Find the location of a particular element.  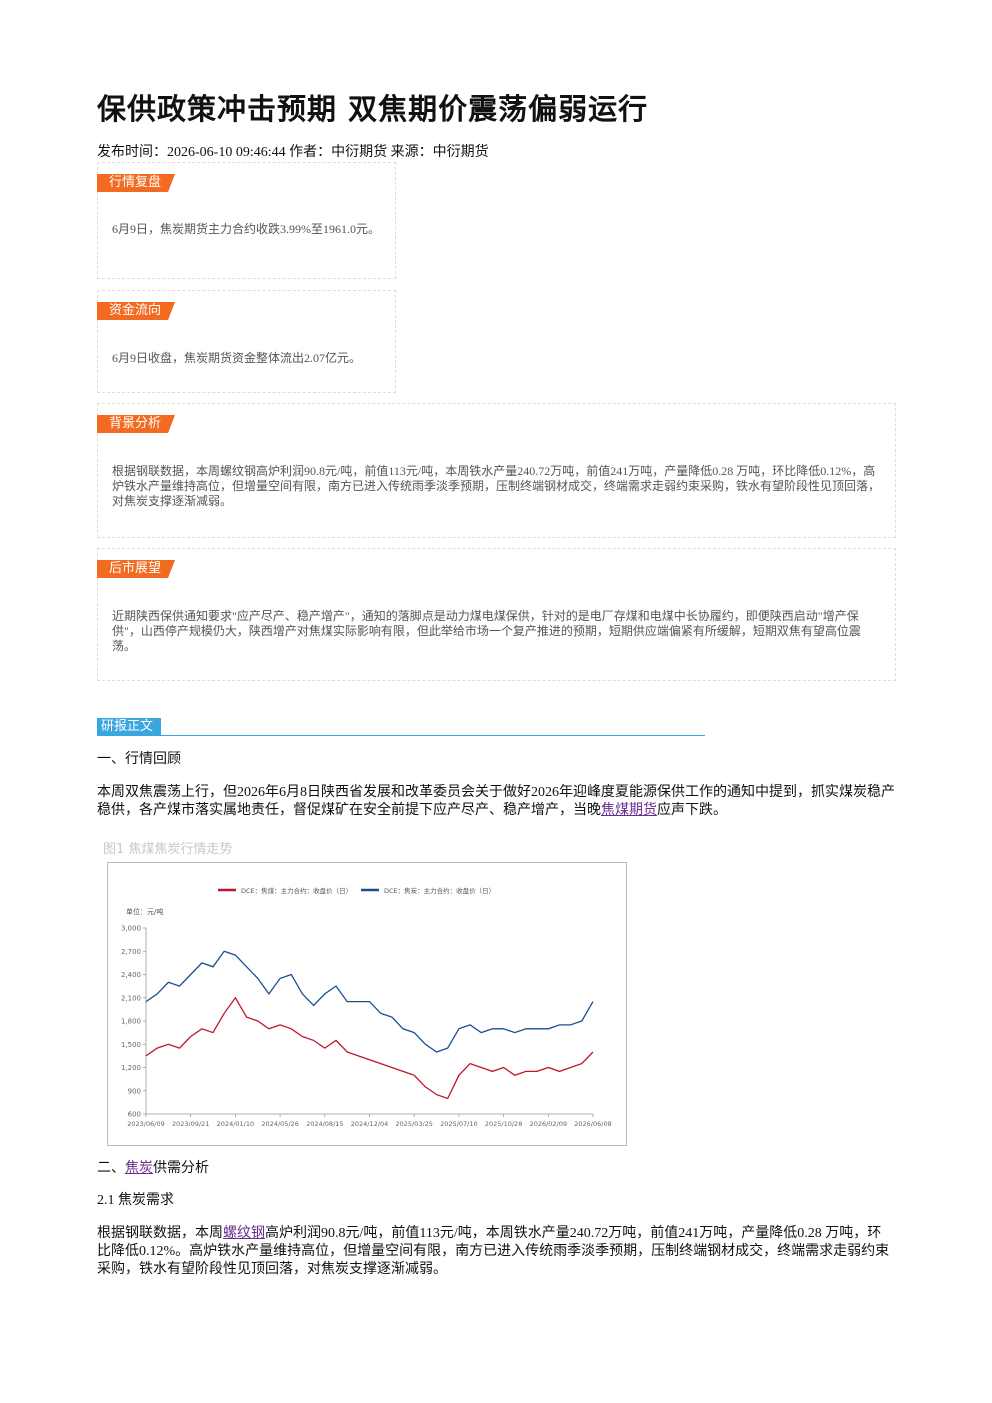

summary-box: 行情复盘 6月9日，焦炭期货主力合约收跌3.99%至1961.0元。 is located at coordinates (246, 220).